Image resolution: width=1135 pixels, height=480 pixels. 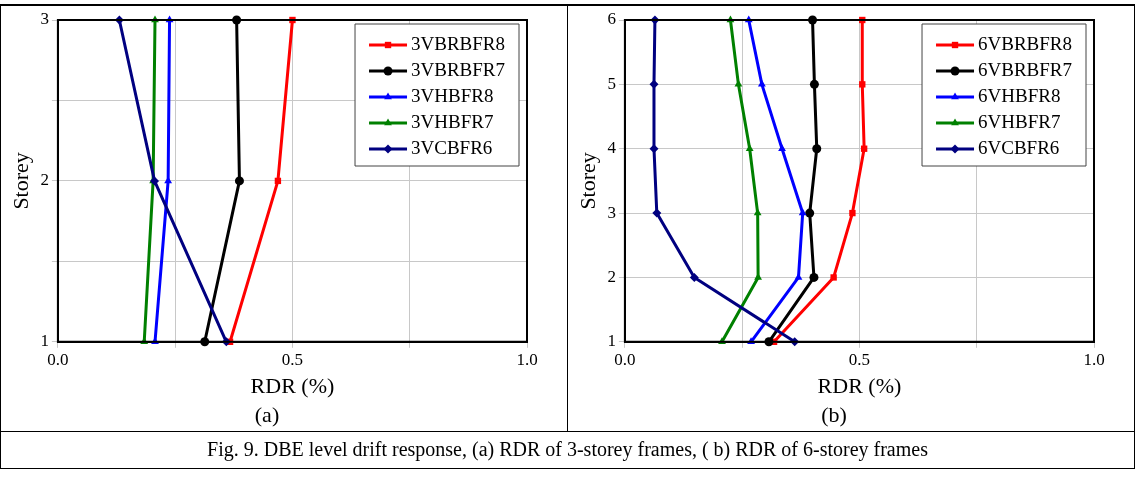 I want to click on text: (a), so click(x=267, y=414).